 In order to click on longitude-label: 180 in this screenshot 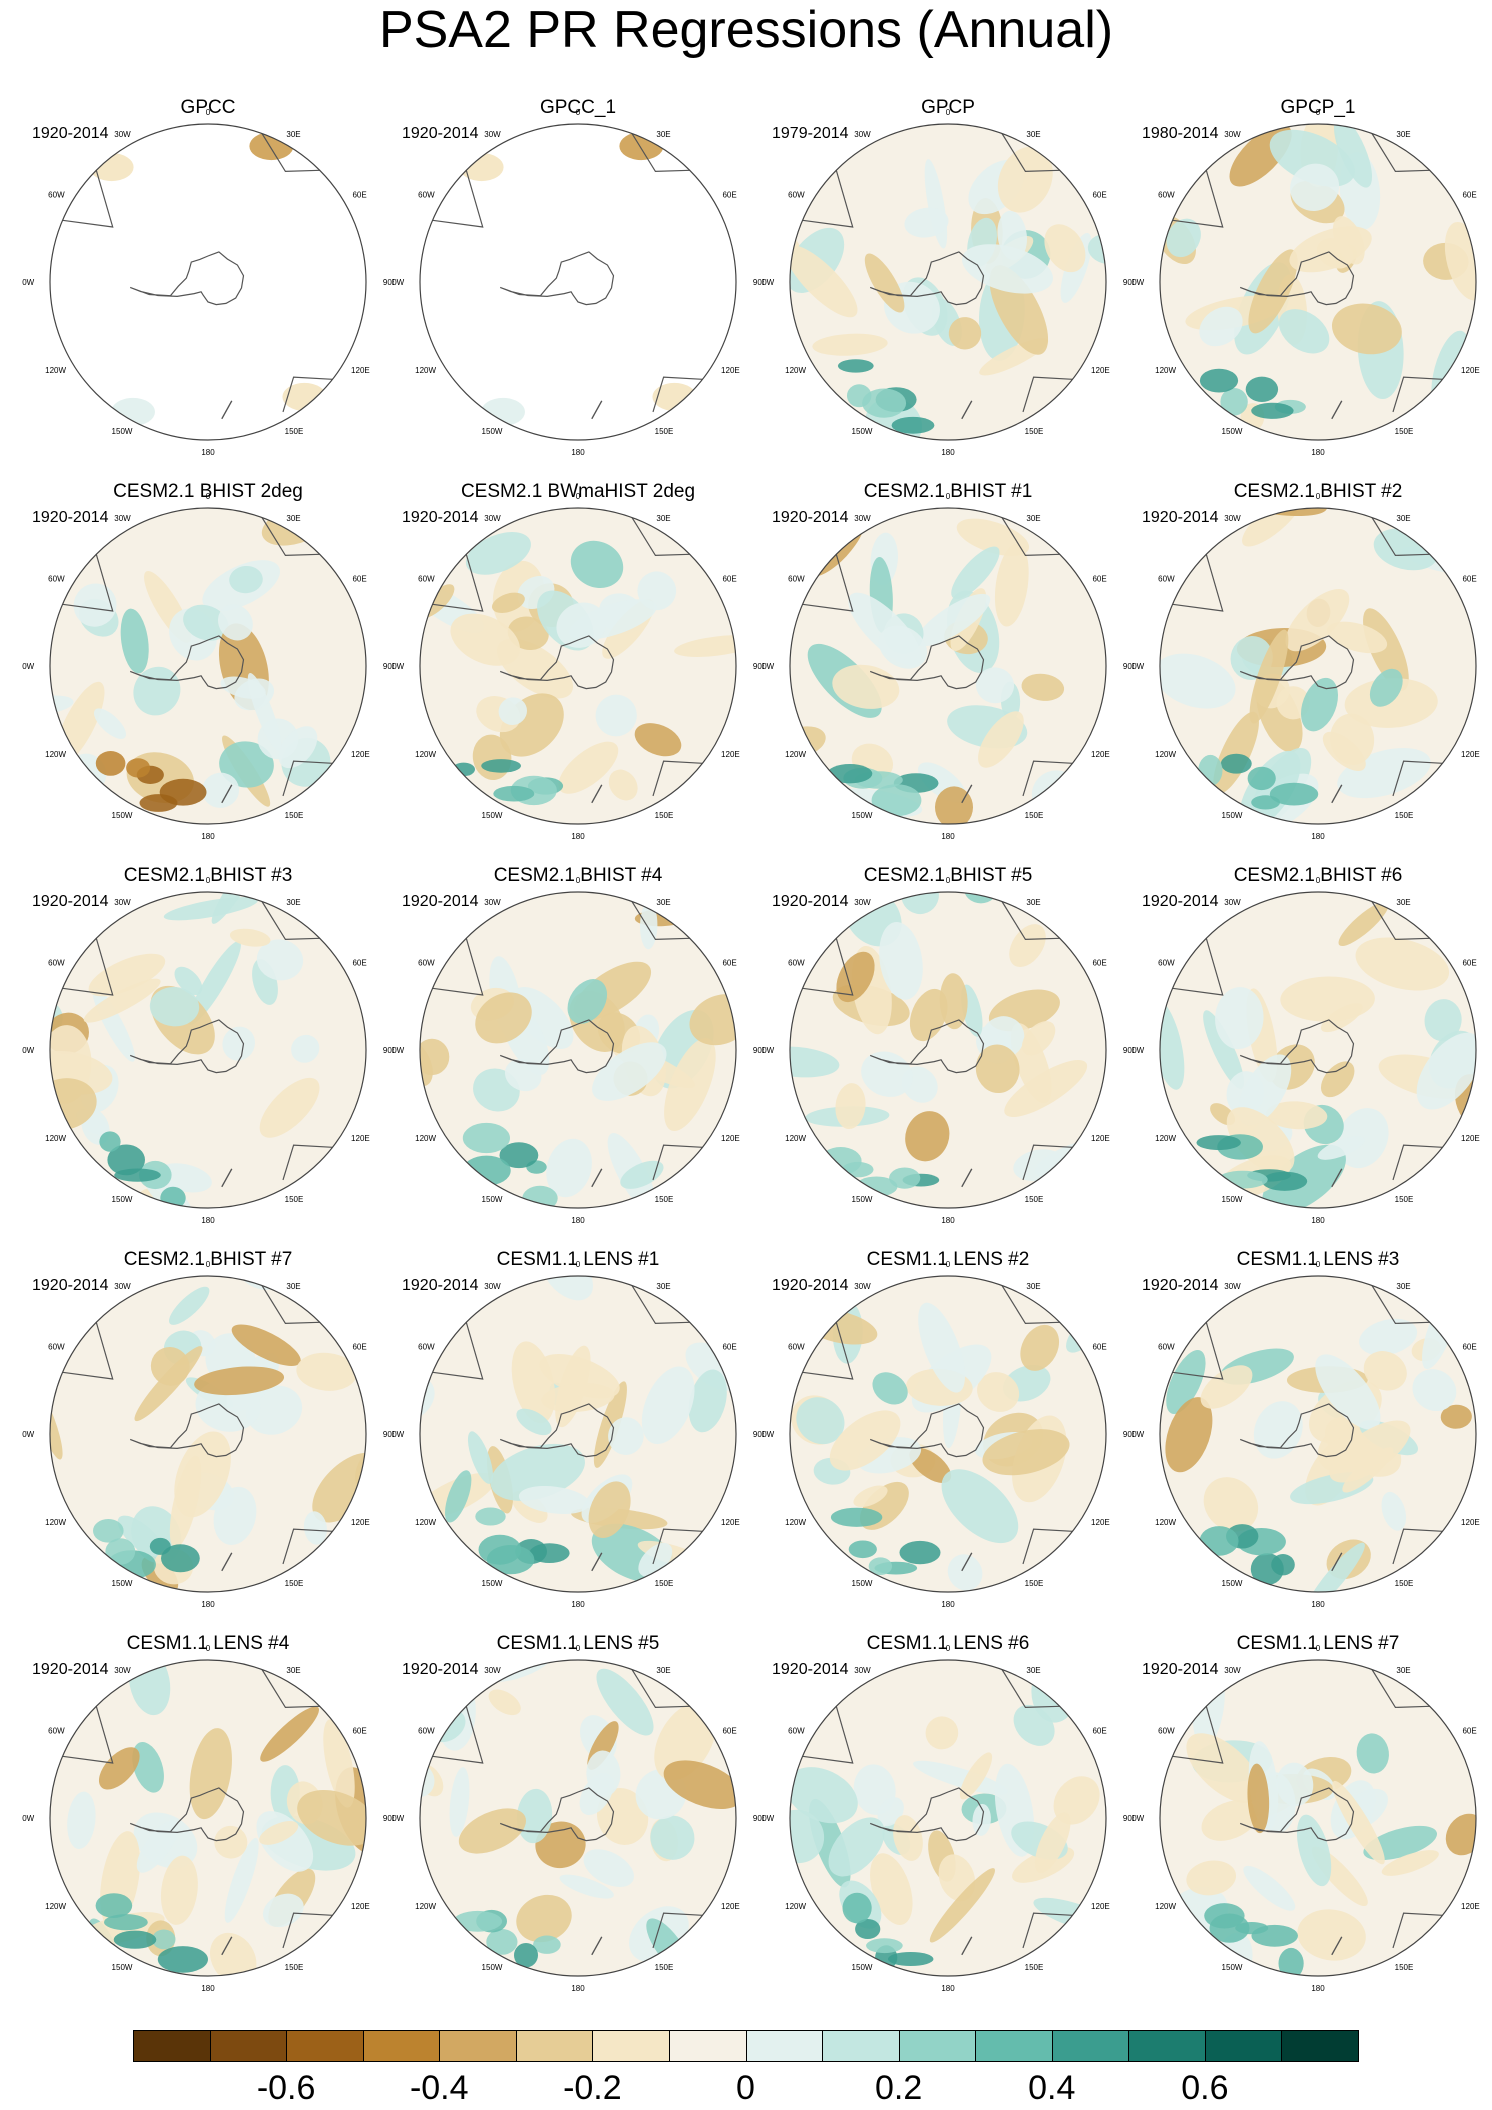, I will do `click(1318, 1220)`.